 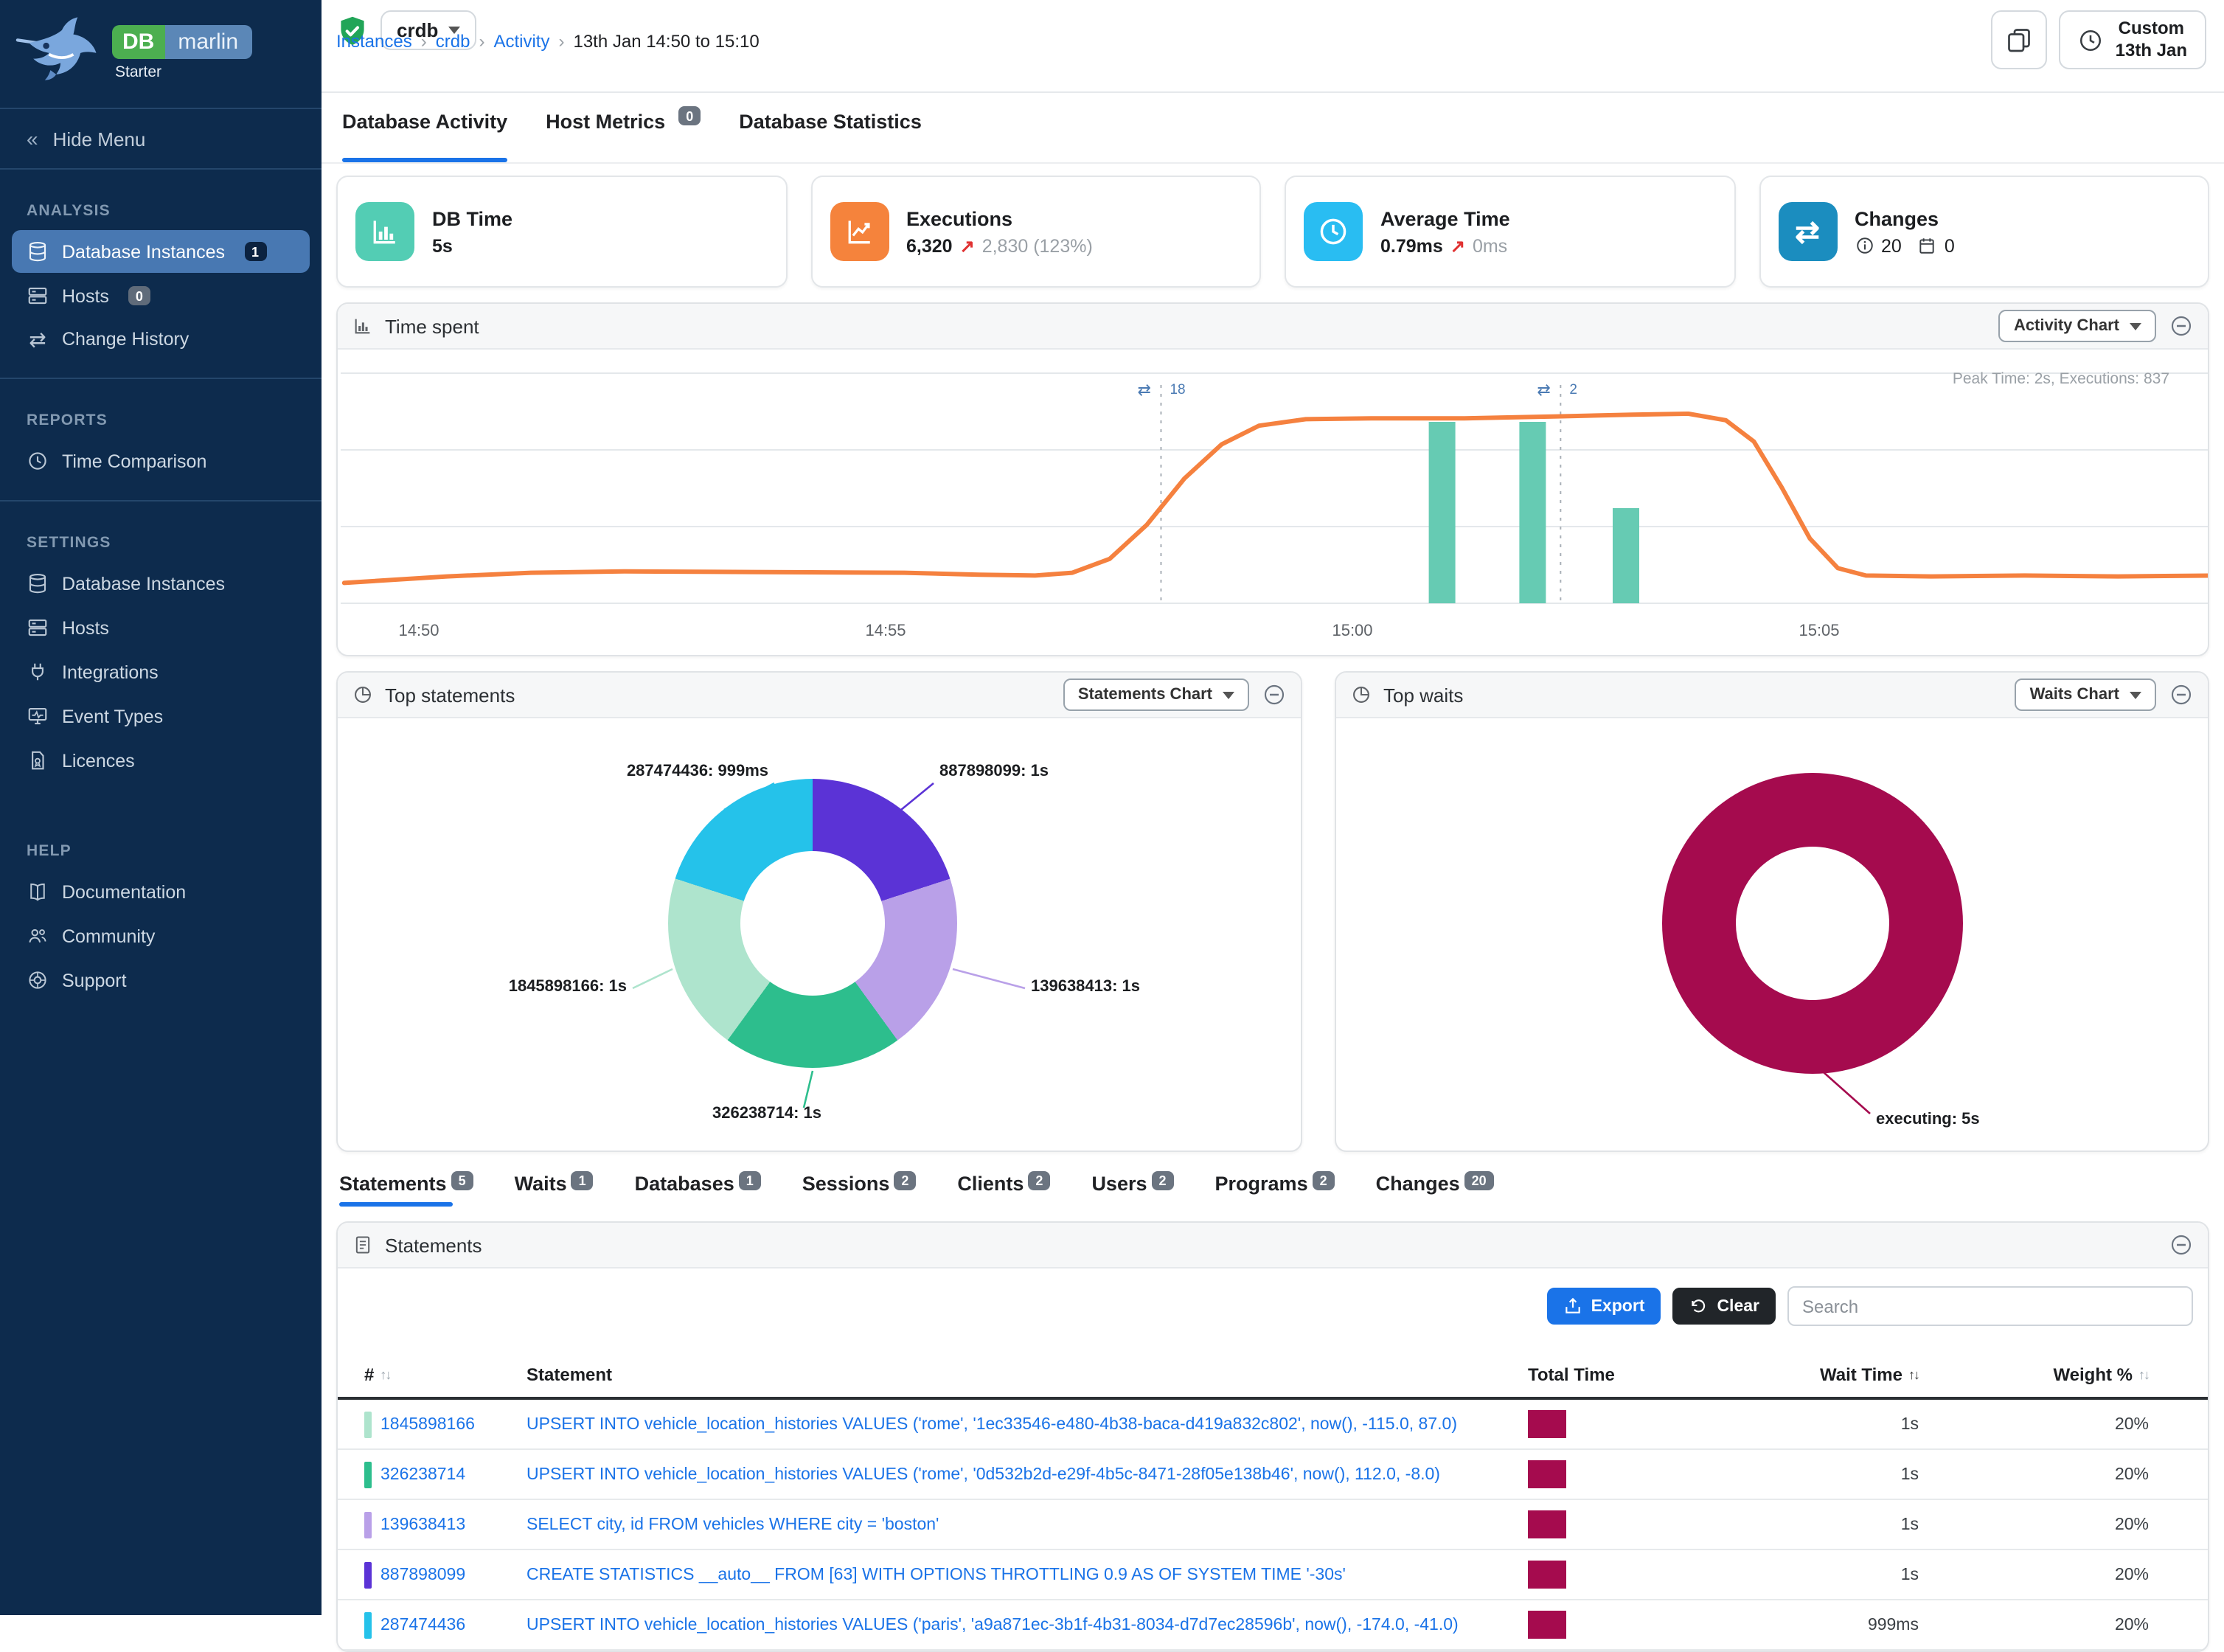 I want to click on sidebar-item-label: Hosts, so click(x=85, y=295).